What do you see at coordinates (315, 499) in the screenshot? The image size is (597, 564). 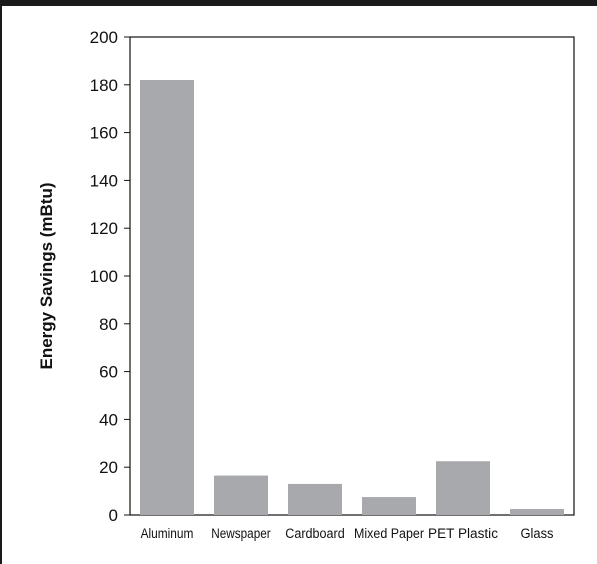 I see `bar-cardboard` at bounding box center [315, 499].